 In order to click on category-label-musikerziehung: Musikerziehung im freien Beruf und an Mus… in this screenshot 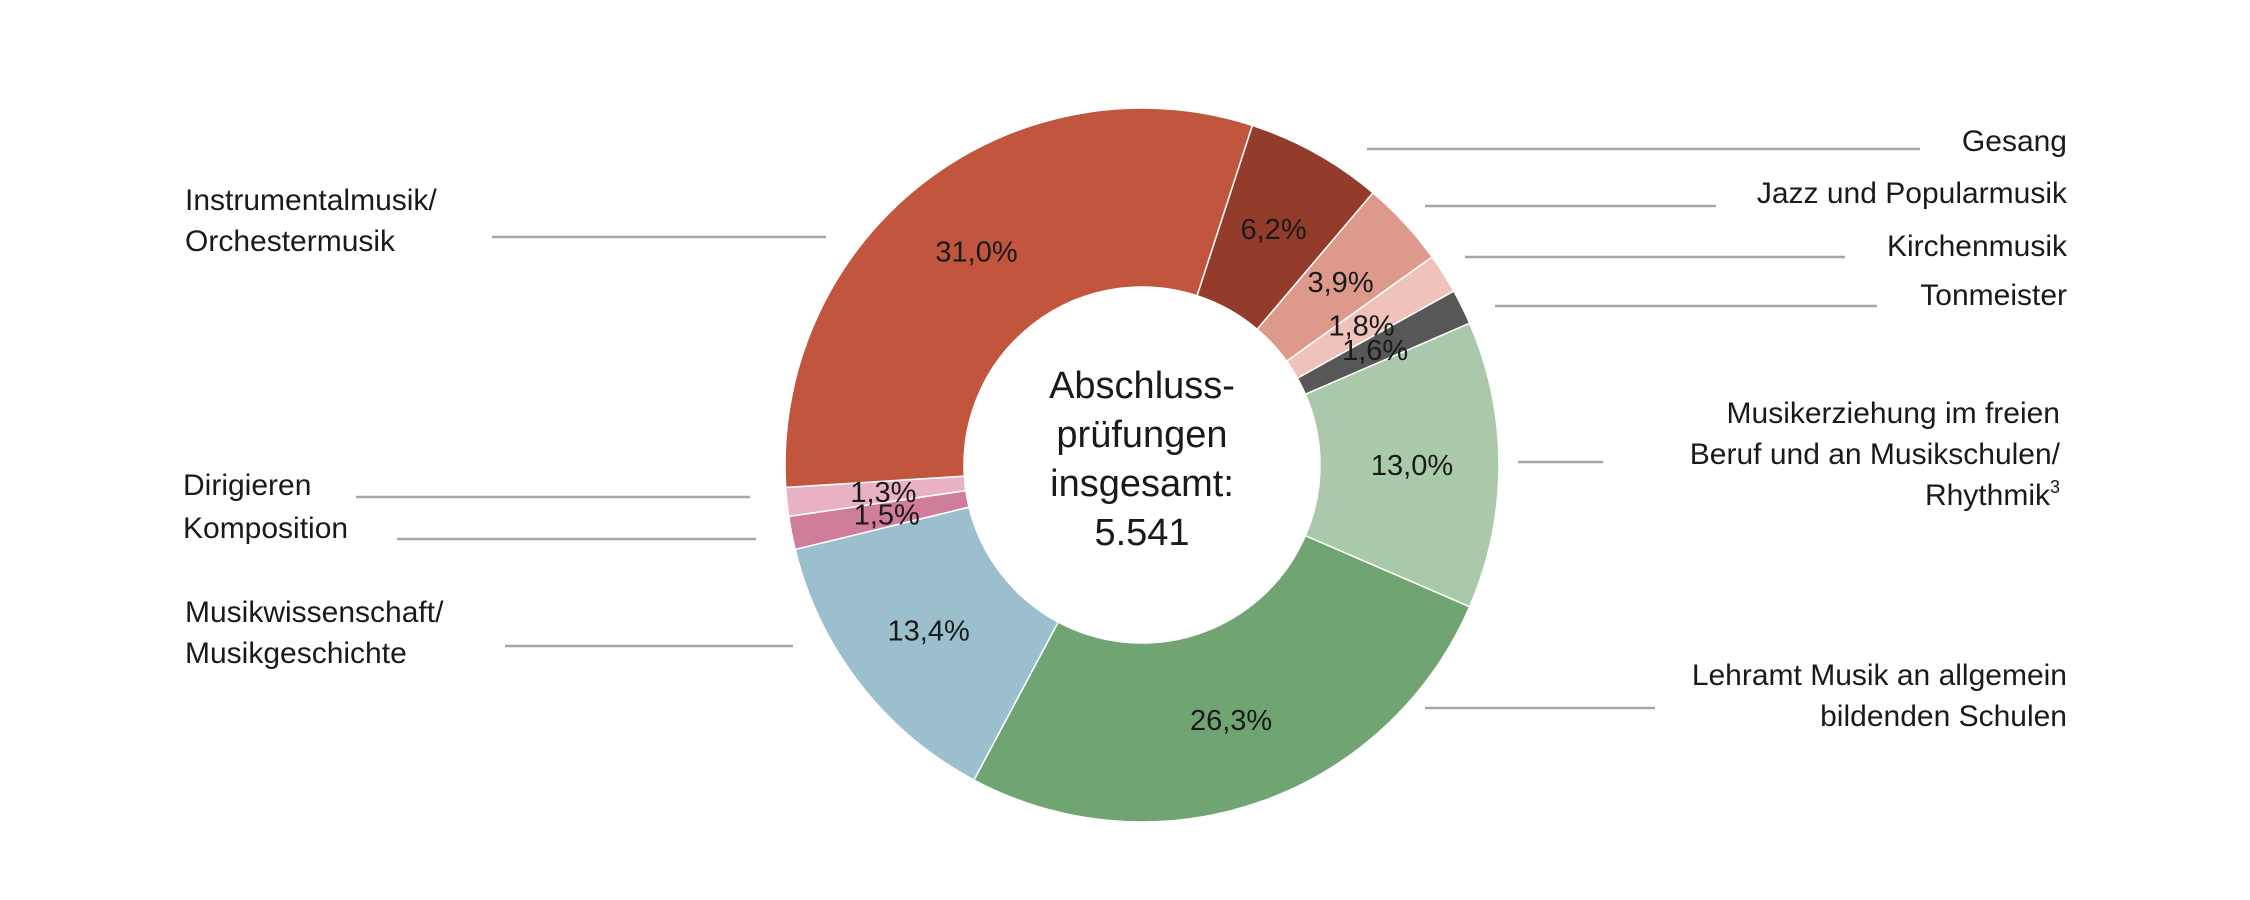, I will do `click(1875, 454)`.